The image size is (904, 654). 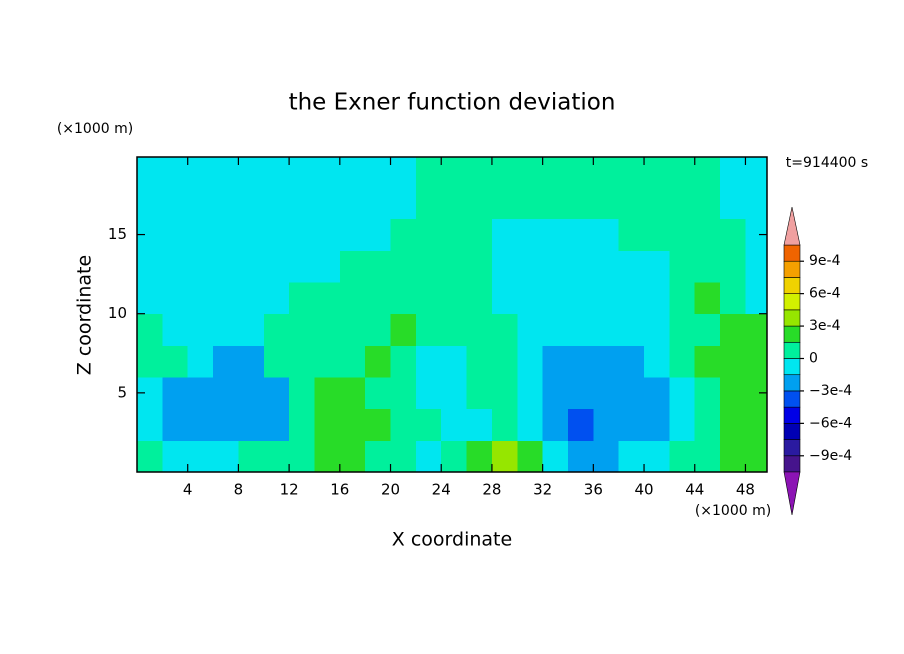 What do you see at coordinates (239, 490) in the screenshot?
I see `x-tick-label: 8` at bounding box center [239, 490].